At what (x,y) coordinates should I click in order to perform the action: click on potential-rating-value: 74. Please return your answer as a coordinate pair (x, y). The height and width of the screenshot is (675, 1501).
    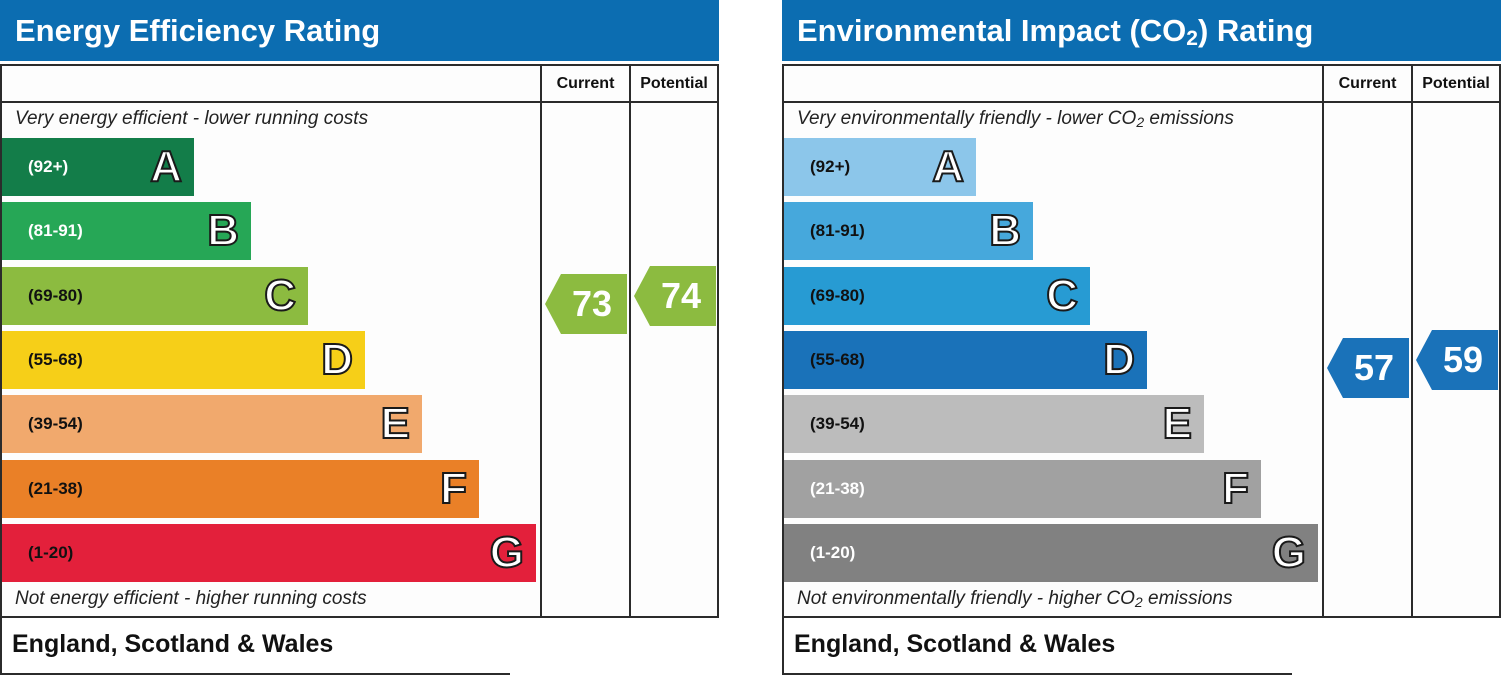
    Looking at the image, I should click on (681, 295).